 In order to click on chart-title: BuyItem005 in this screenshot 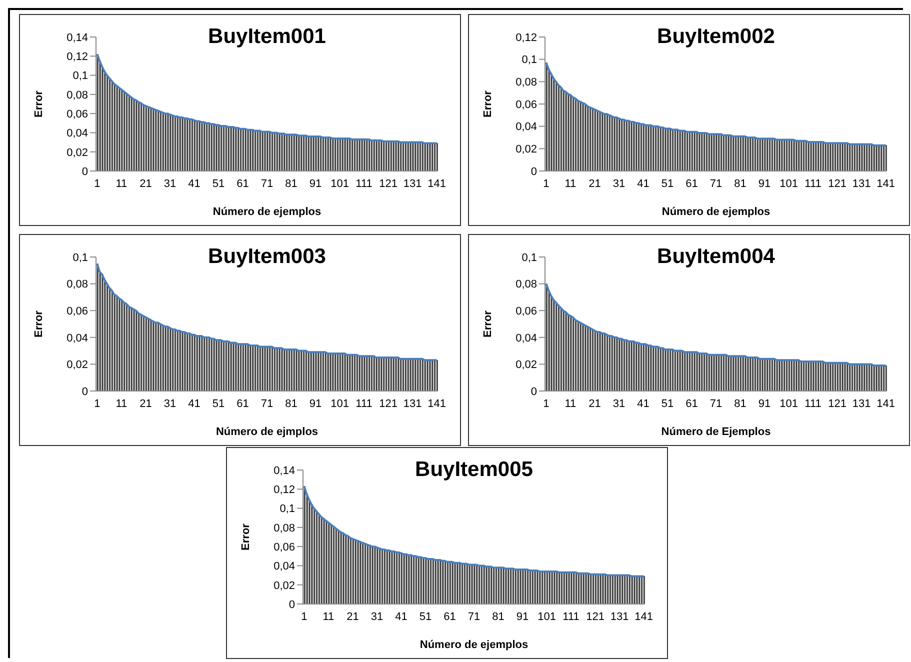, I will do `click(474, 470)`.